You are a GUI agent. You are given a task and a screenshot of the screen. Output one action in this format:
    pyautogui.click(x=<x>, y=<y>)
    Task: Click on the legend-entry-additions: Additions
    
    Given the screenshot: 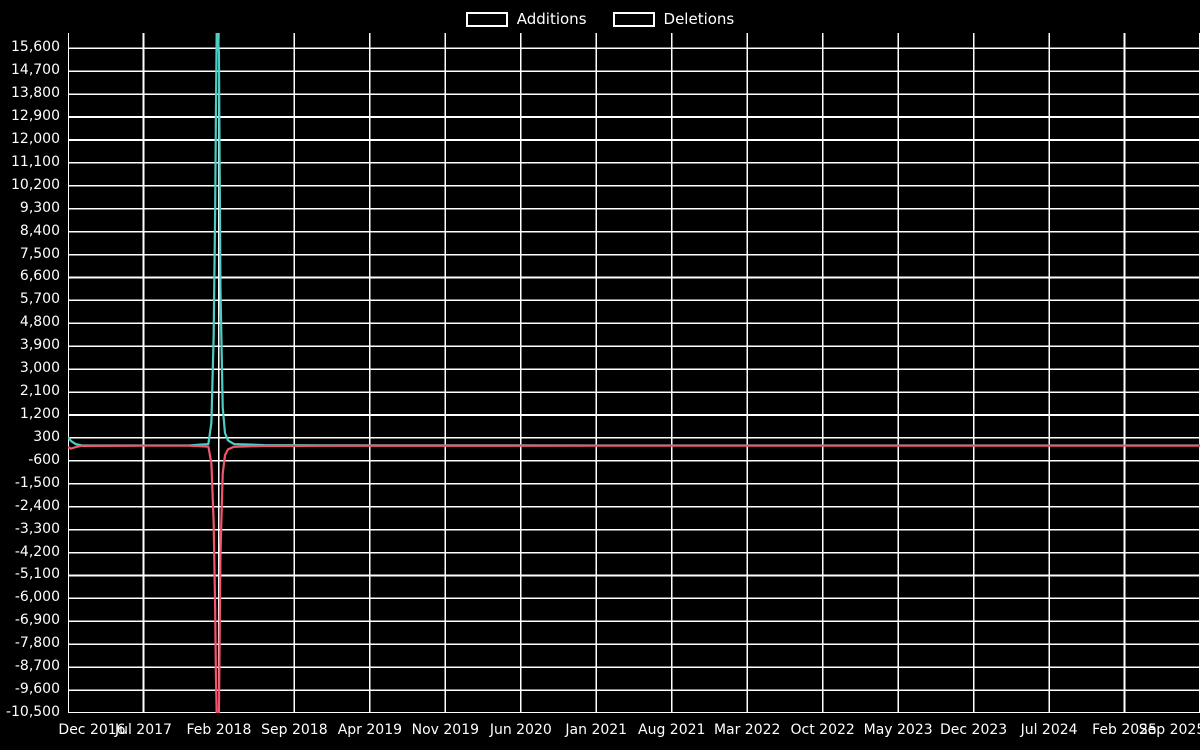 What is the action you would take?
    pyautogui.click(x=526, y=18)
    